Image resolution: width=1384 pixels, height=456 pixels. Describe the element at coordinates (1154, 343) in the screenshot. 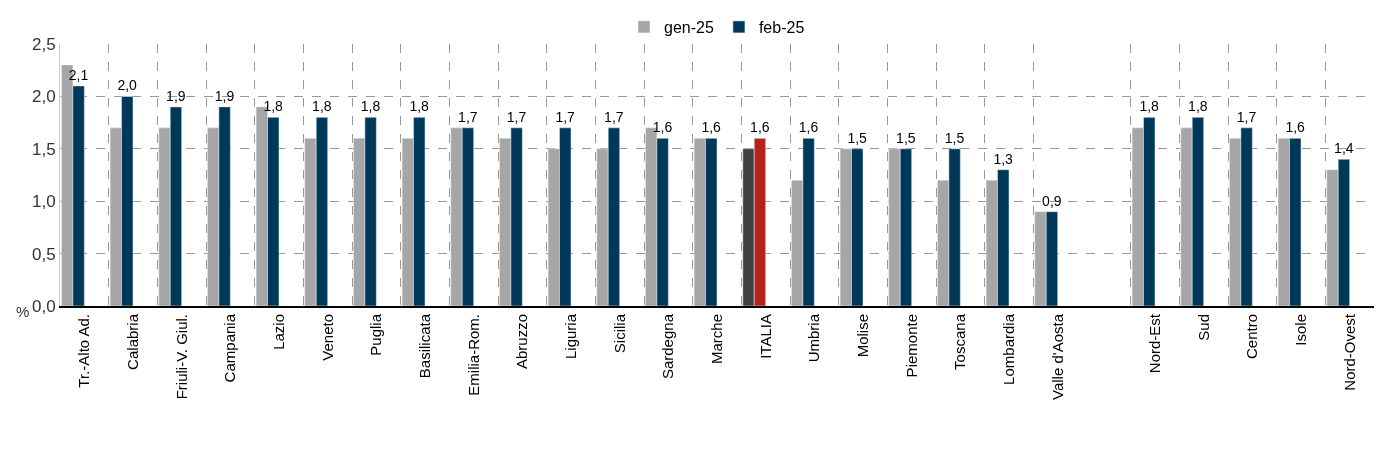

I see `x-tick-label: Nord-Est` at that location.